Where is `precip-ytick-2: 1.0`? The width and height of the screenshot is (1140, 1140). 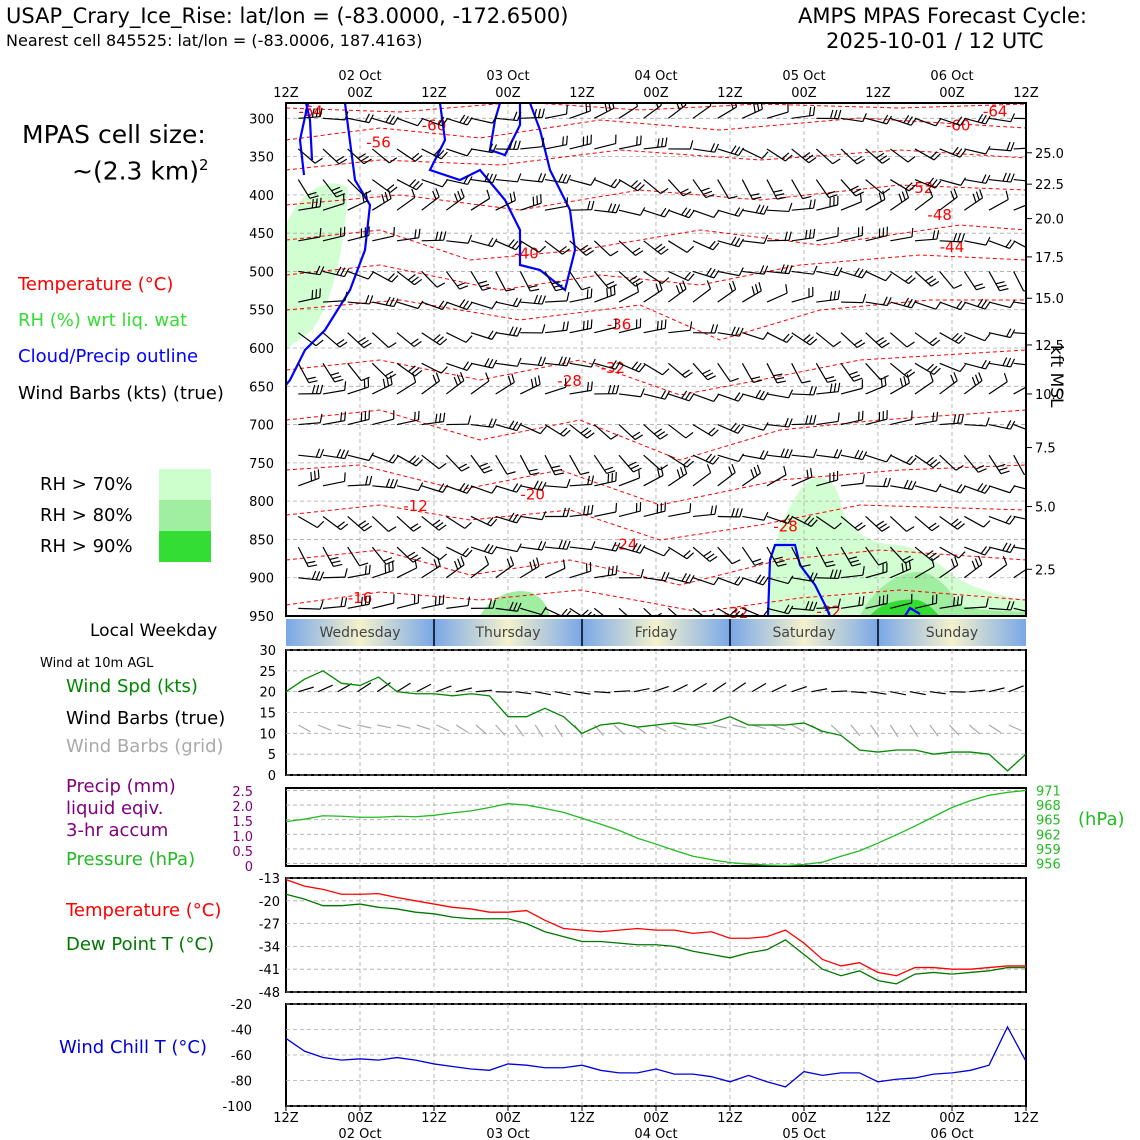
precip-ytick-2: 1.0 is located at coordinates (242, 837).